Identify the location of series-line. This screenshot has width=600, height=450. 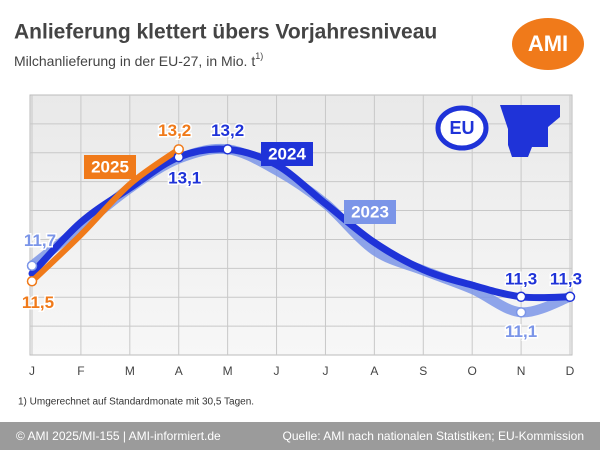
(105, 215).